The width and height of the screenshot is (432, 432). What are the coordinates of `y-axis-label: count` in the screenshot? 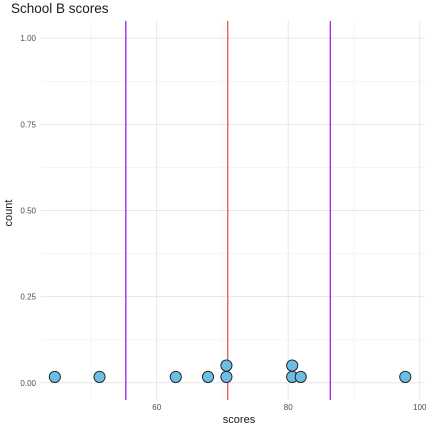 It's located at (9, 213).